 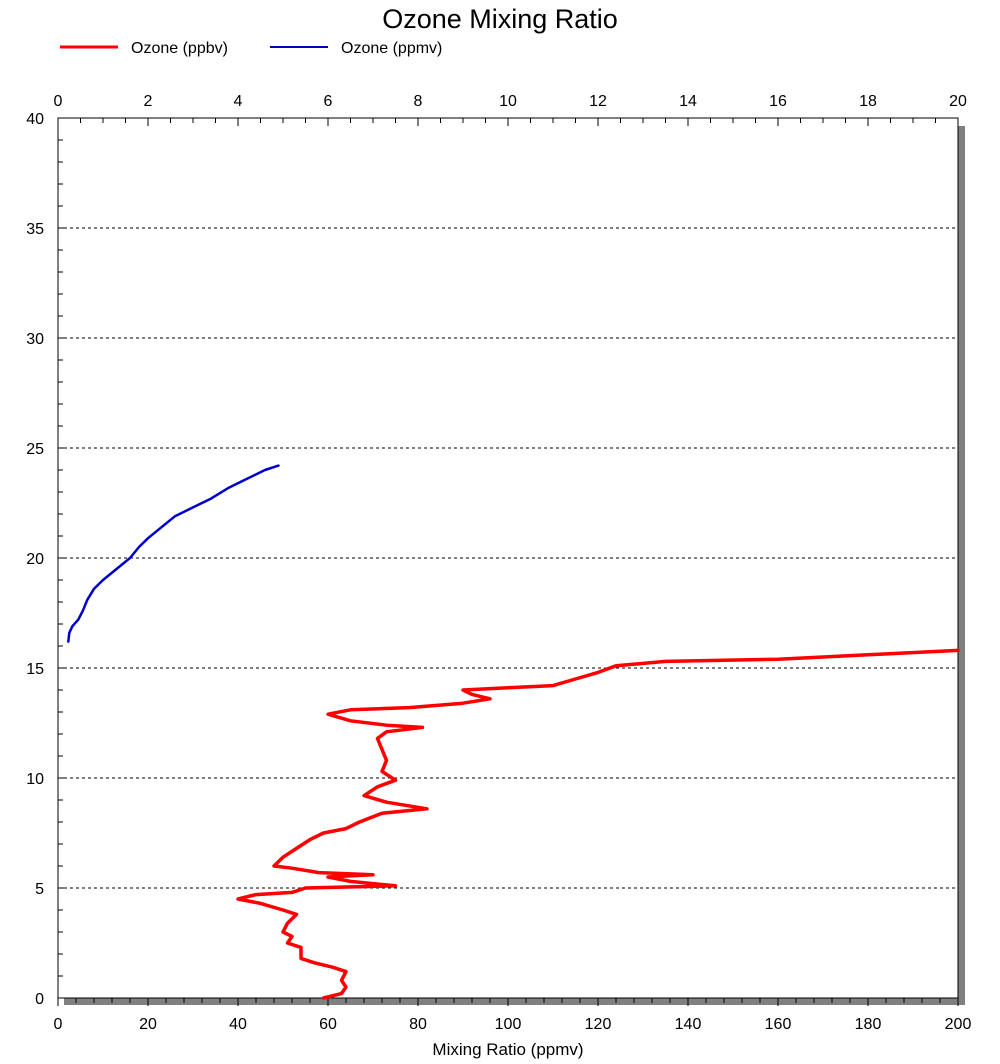 I want to click on x-bottom-tick-label: 60, so click(x=328, y=1024).